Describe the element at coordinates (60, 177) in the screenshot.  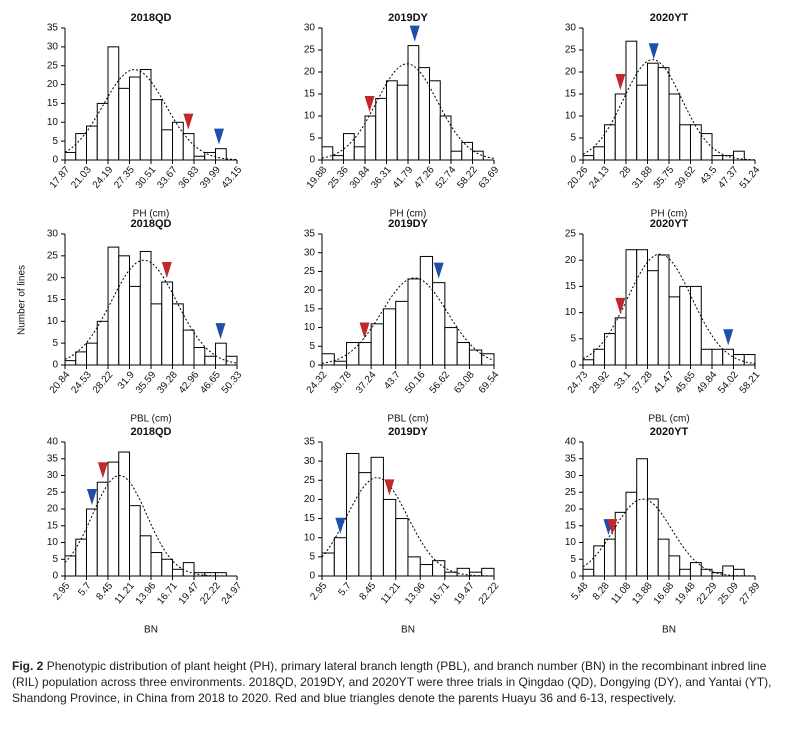
I see `x-tick-label: 17.87` at that location.